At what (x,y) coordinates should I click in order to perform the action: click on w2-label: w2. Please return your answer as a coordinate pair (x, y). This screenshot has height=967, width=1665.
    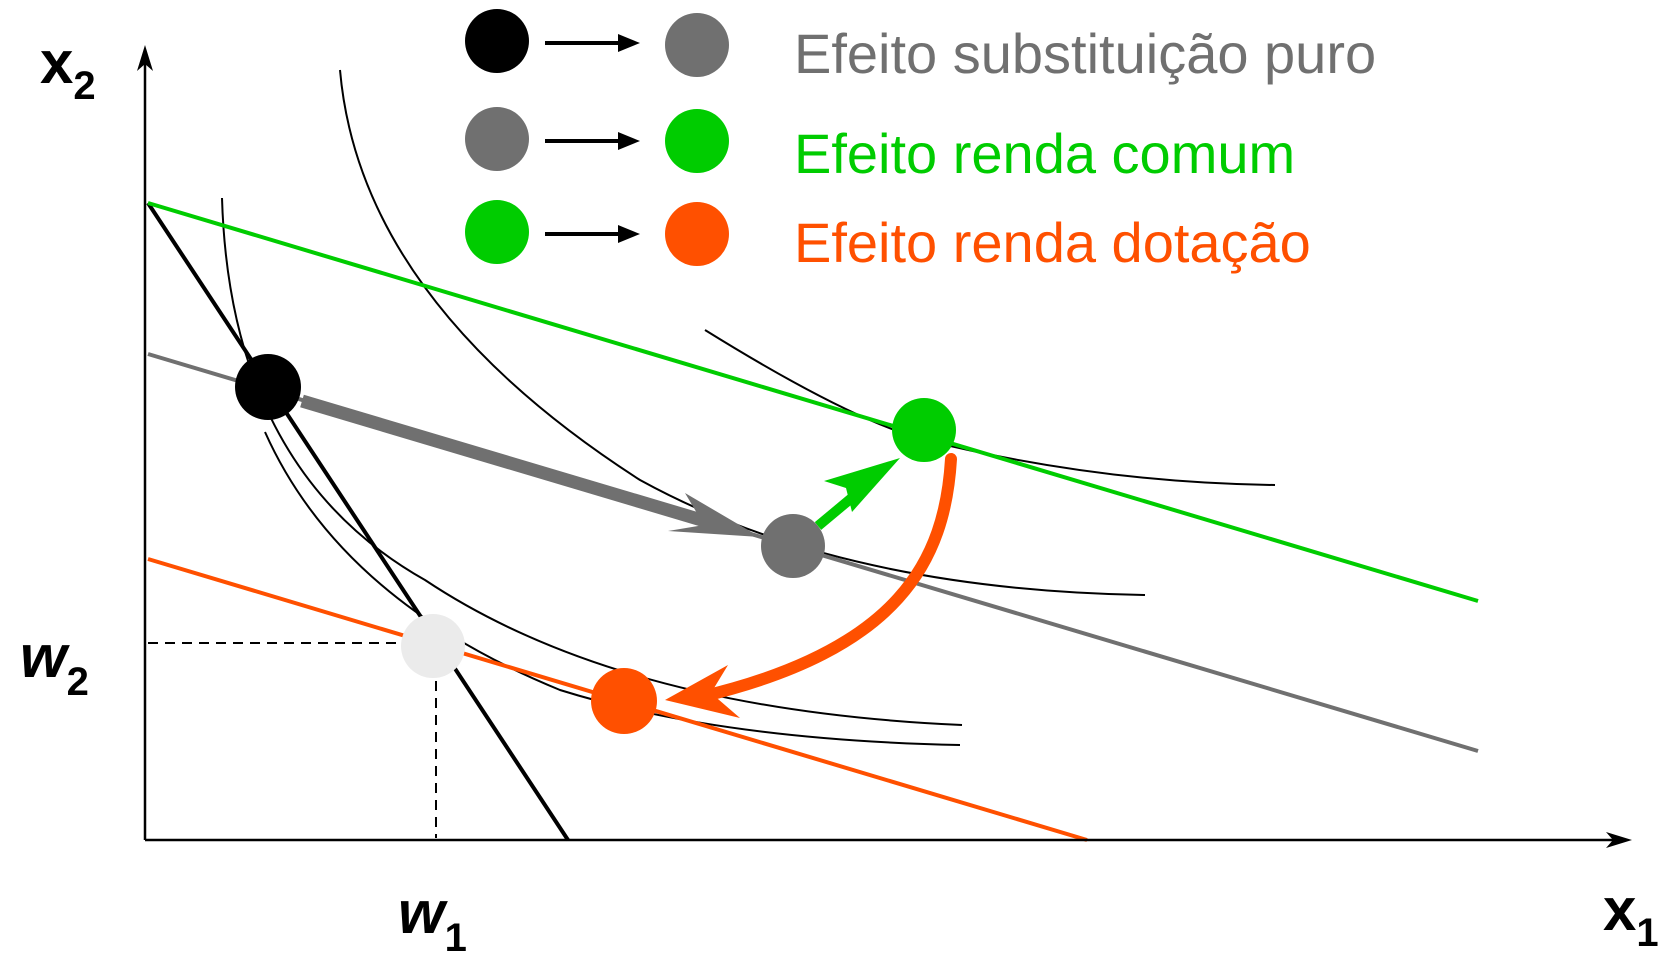
    Looking at the image, I should click on (54, 663).